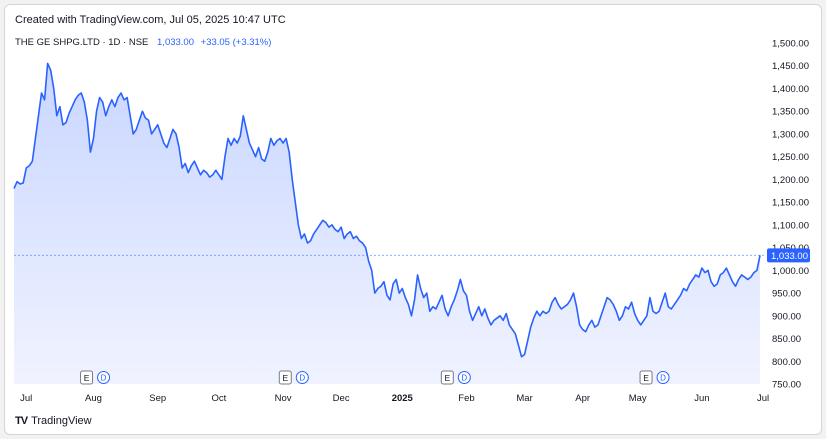 This screenshot has height=439, width=826. Describe the element at coordinates (701, 398) in the screenshot. I see `x-tick-label: Jun` at that location.